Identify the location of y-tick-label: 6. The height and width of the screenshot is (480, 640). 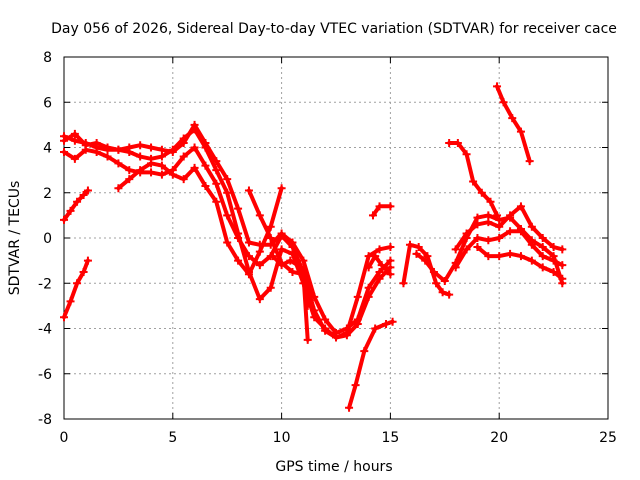
(47, 103).